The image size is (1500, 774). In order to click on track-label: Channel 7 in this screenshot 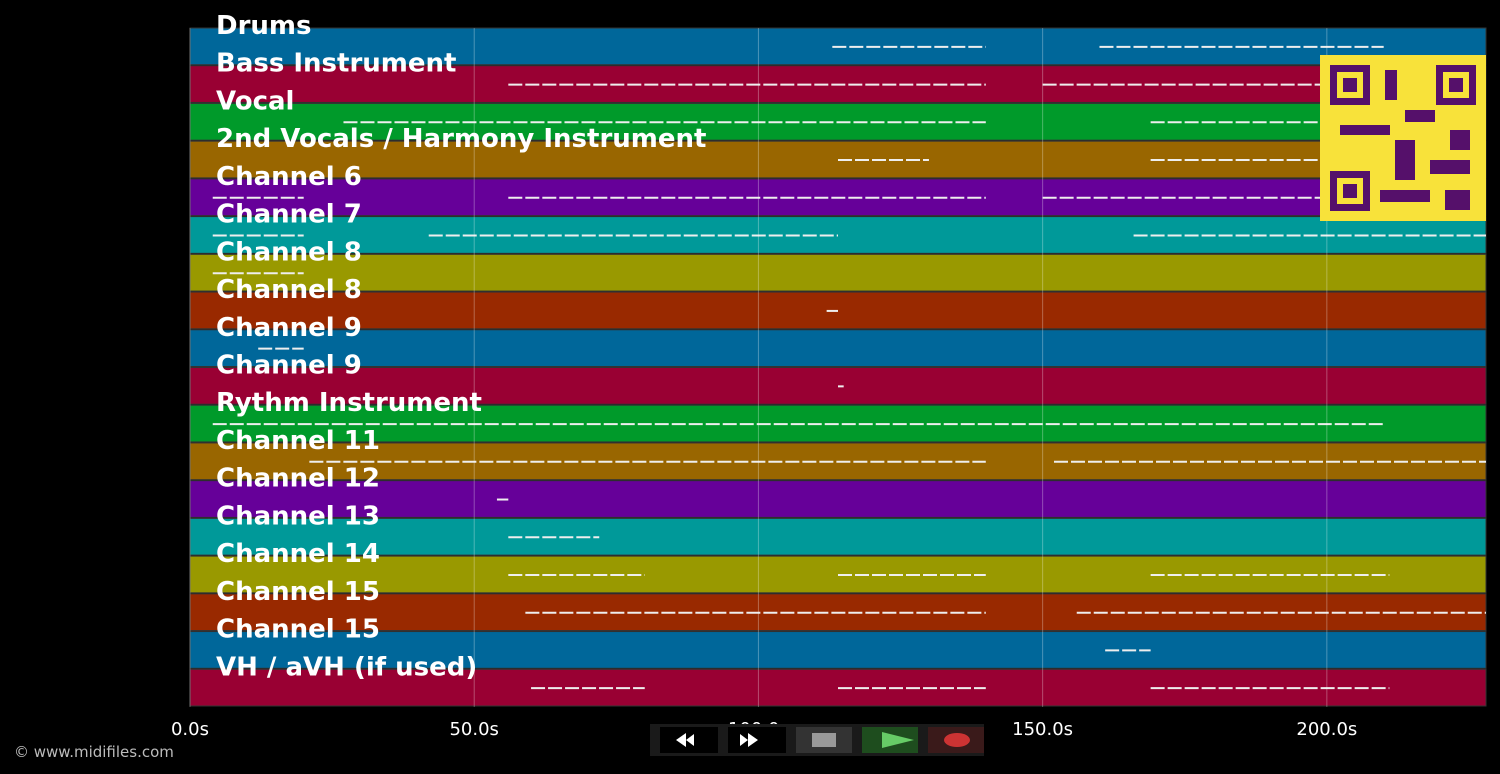, I will do `click(289, 215)`.